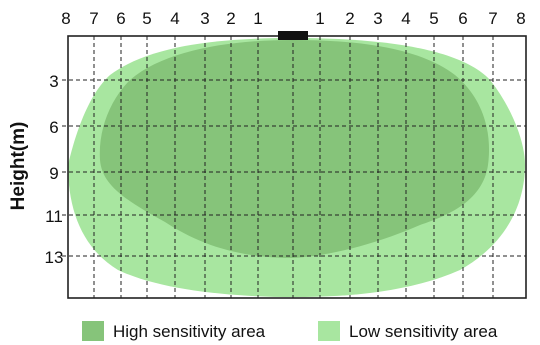 Image resolution: width=540 pixels, height=345 pixels. I want to click on sensor-marker, so click(293, 35).